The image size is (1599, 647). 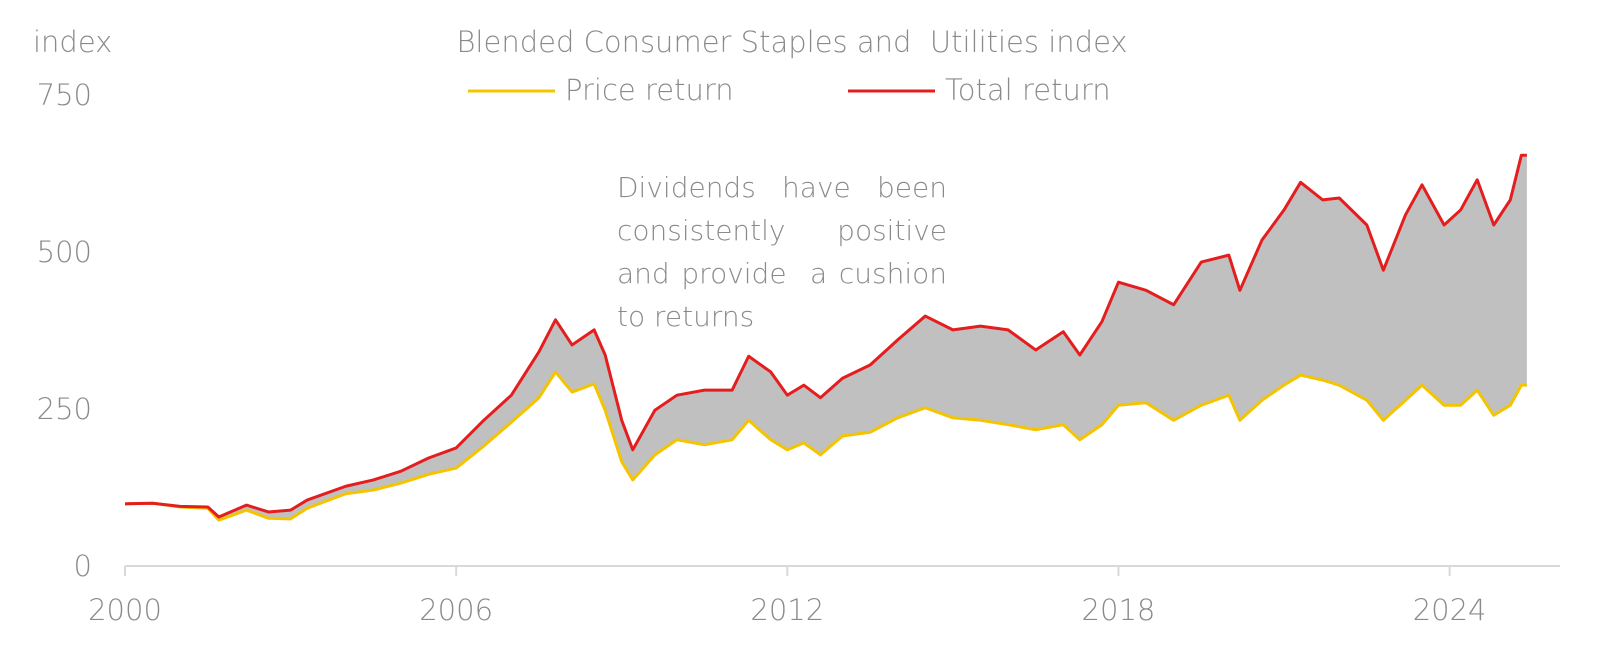 What do you see at coordinates (1028, 90) in the screenshot?
I see `legend-label: Total return` at bounding box center [1028, 90].